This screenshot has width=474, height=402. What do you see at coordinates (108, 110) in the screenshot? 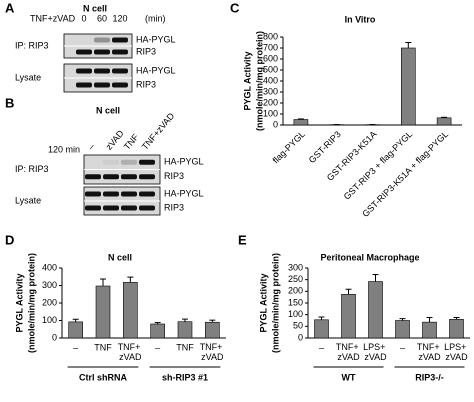
I see `cell-title: N cell` at bounding box center [108, 110].